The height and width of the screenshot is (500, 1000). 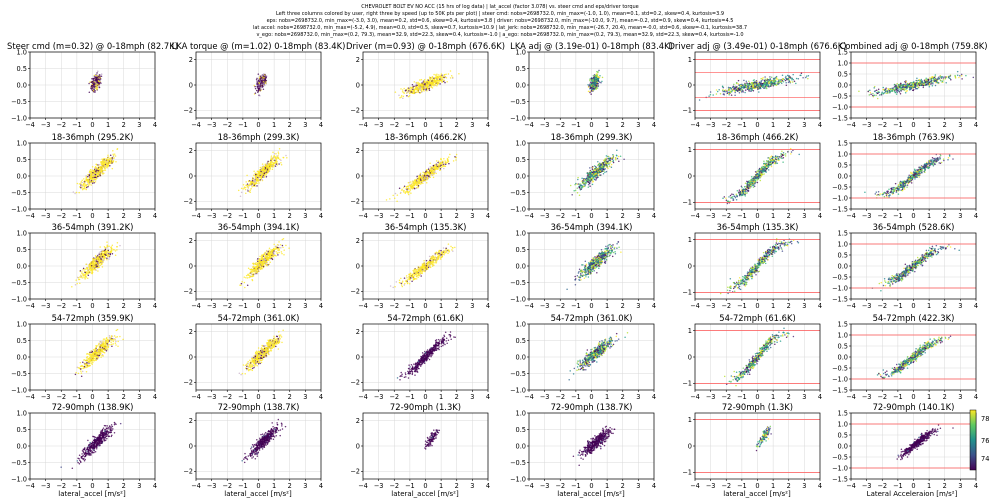 What do you see at coordinates (591, 46) in the screenshot?
I see `panel-title: LKA adj @ (3.19e-01) 0-18mph (83.4K)` at bounding box center [591, 46].